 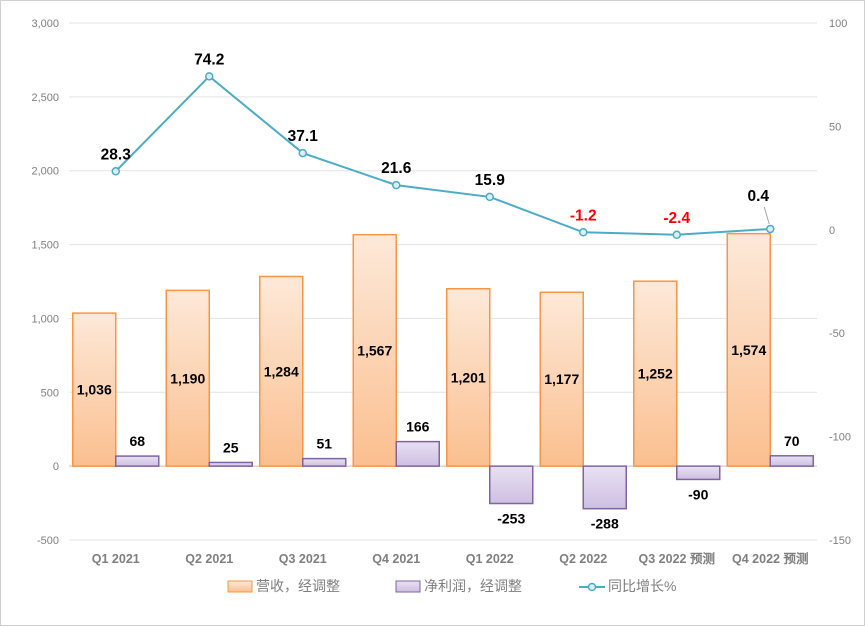 What do you see at coordinates (473, 586) in the screenshot?
I see `legend-profit-label: 净利润，经调整` at bounding box center [473, 586].